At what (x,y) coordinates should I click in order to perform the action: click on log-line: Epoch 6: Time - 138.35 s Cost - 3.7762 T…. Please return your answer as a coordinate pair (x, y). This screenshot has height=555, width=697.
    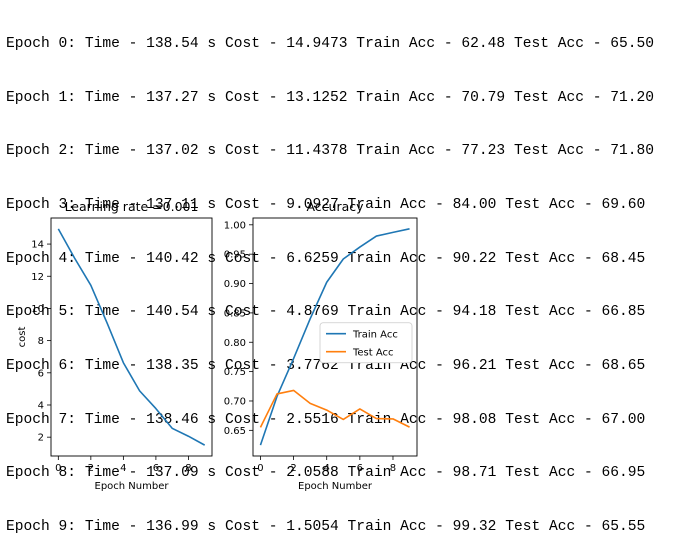
    Looking at the image, I should click on (326, 366).